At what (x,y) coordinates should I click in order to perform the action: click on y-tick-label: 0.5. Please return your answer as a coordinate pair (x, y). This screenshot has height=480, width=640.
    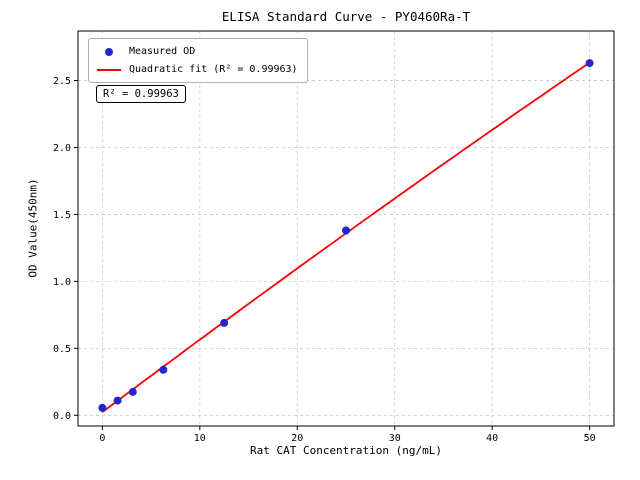
    Looking at the image, I should click on (62, 349).